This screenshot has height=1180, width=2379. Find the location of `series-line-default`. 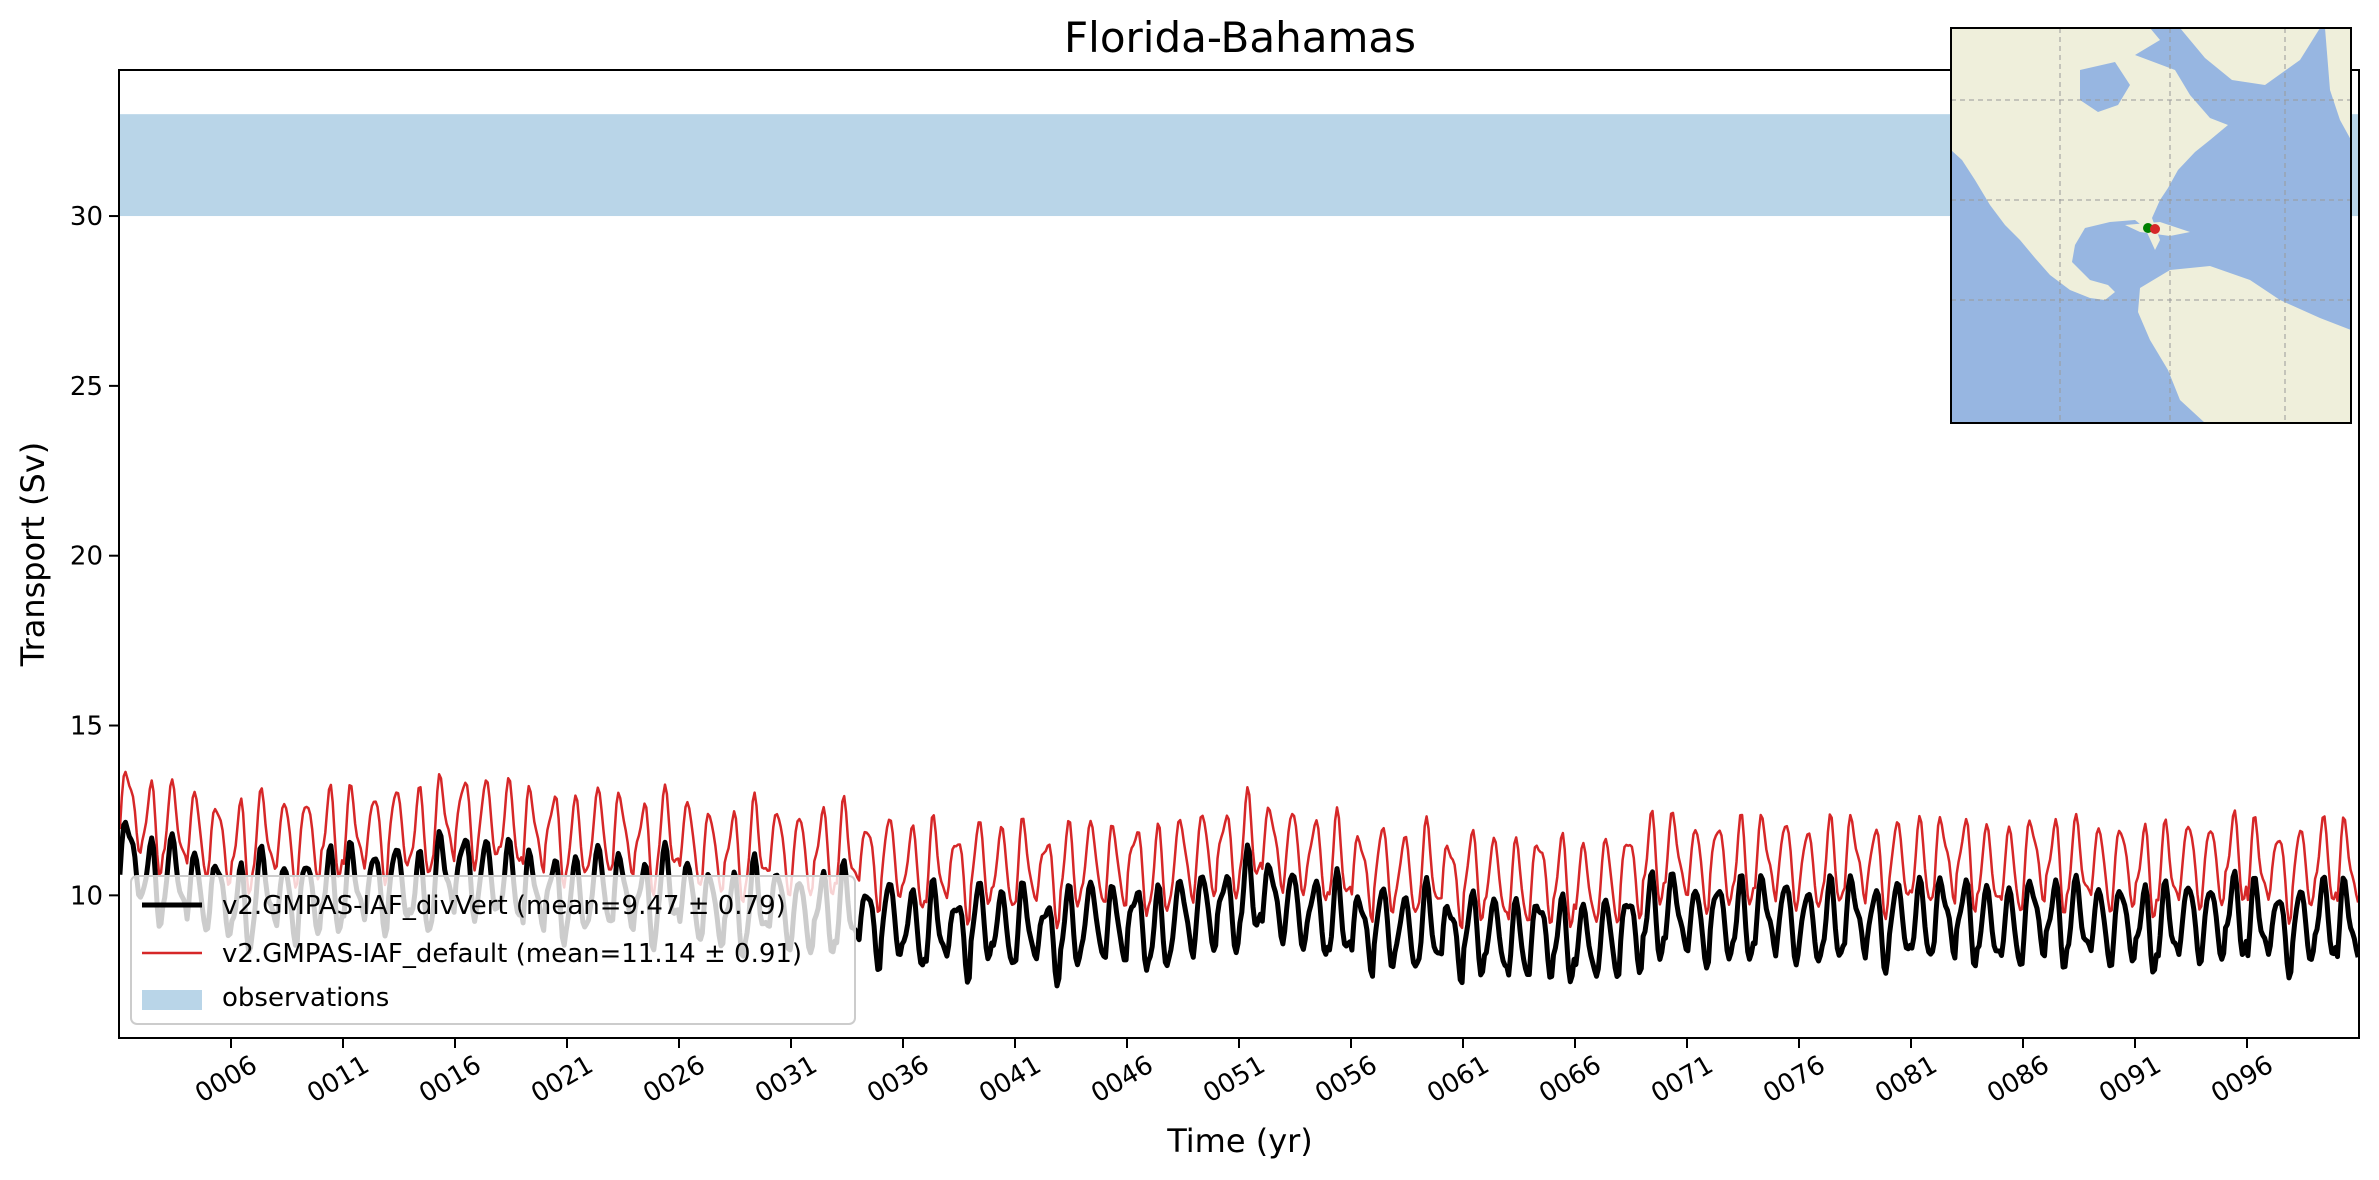

series-line-default is located at coordinates (1239, 850).